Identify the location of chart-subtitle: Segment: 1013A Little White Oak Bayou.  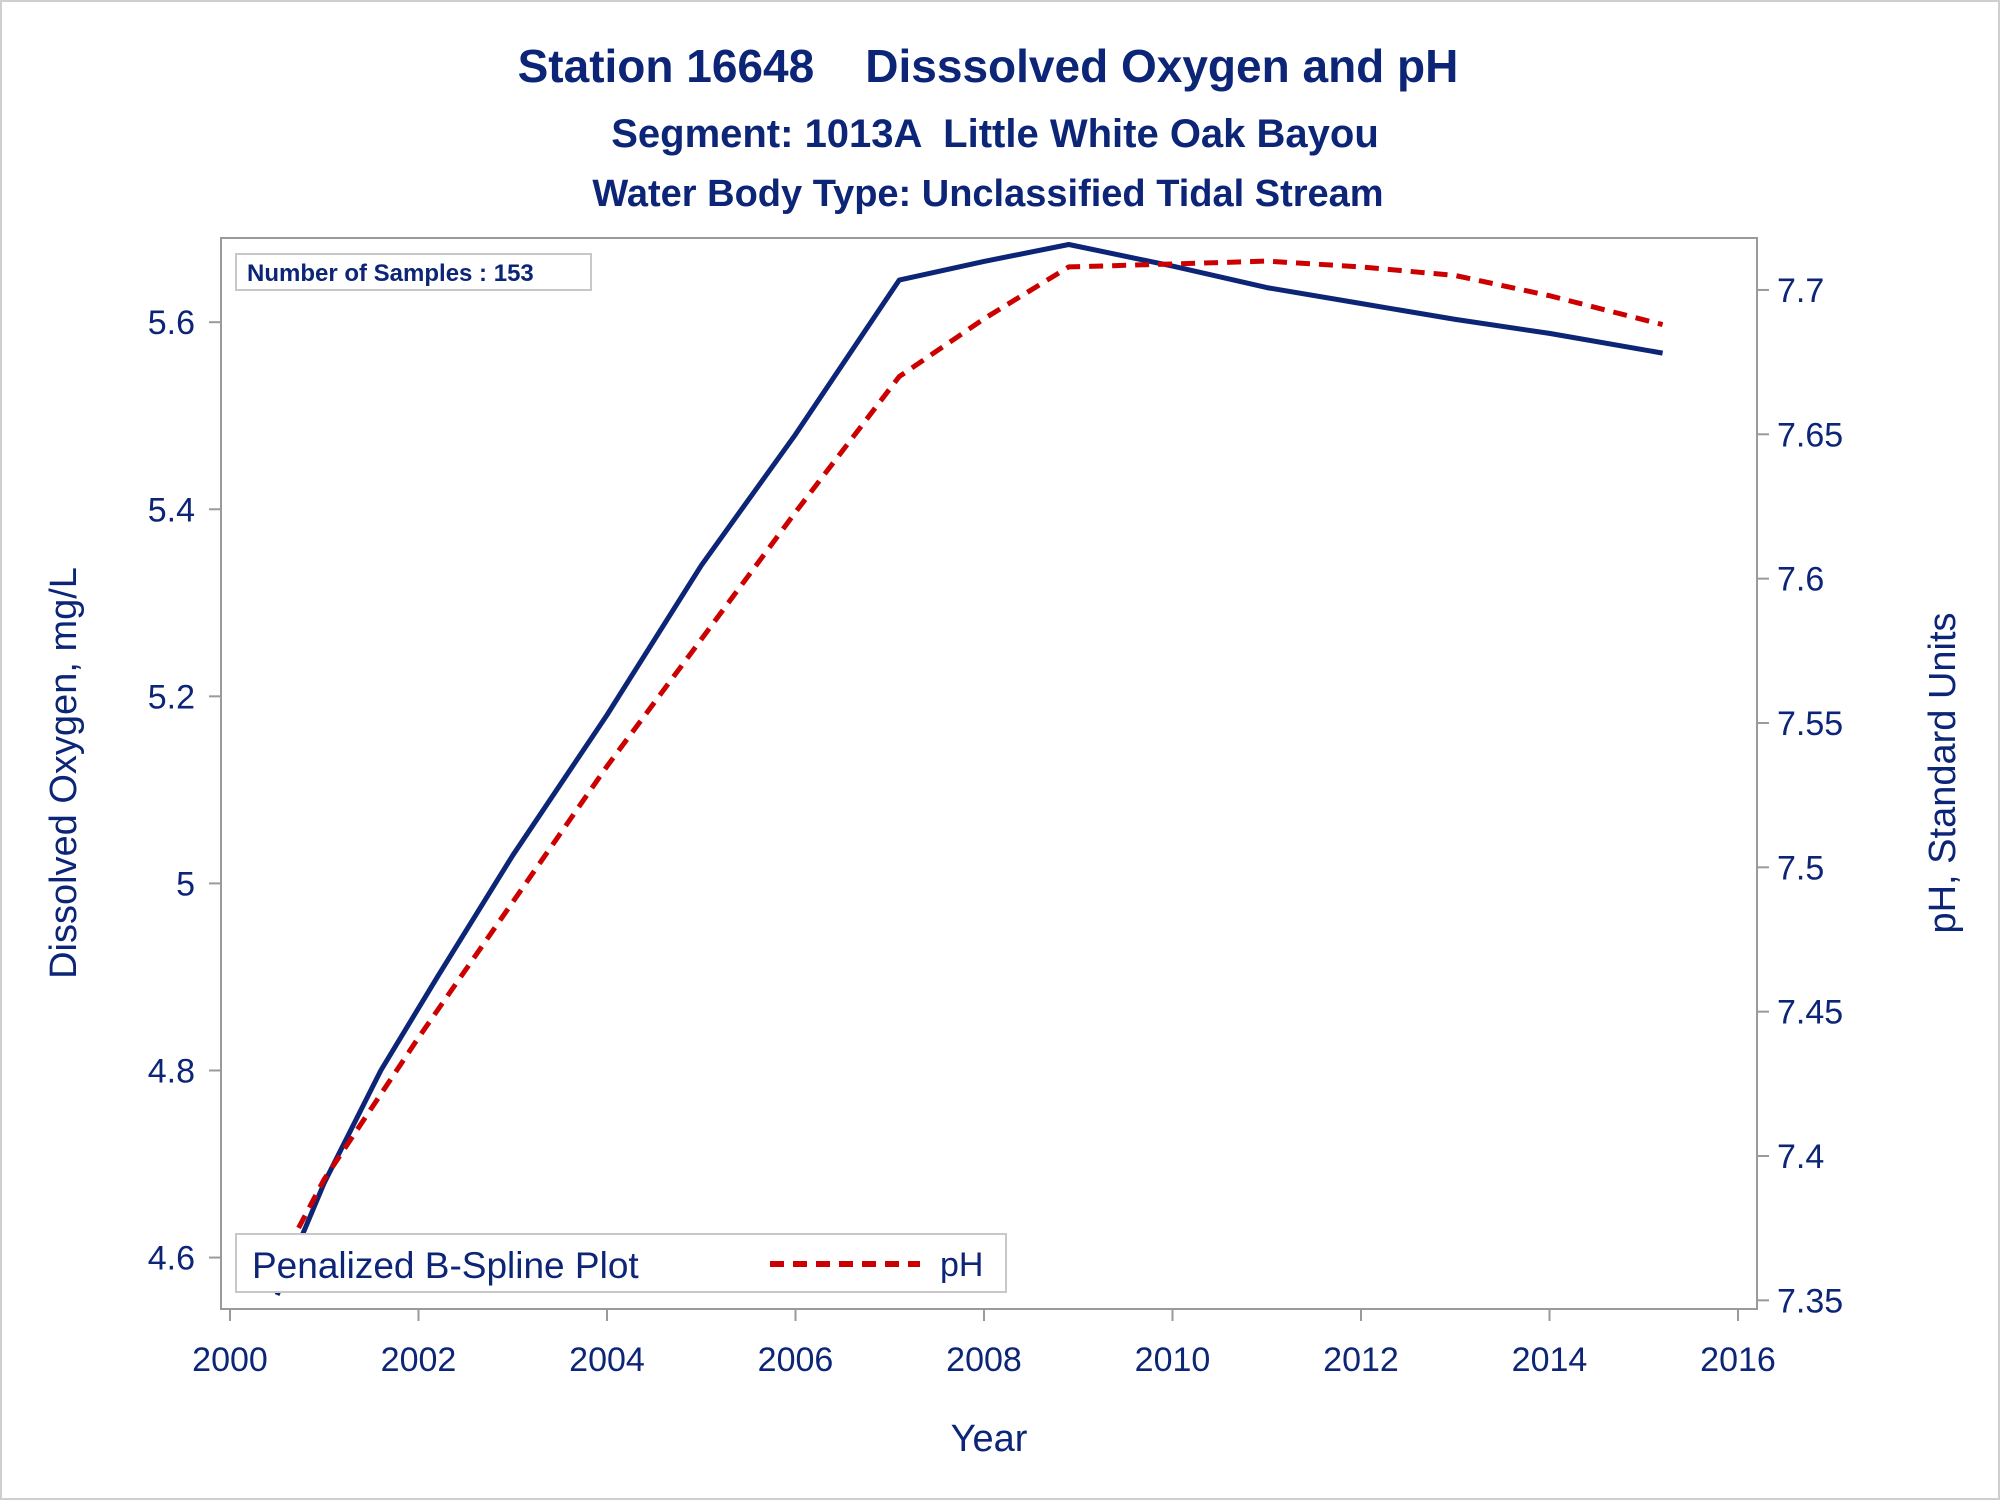
(995, 134).